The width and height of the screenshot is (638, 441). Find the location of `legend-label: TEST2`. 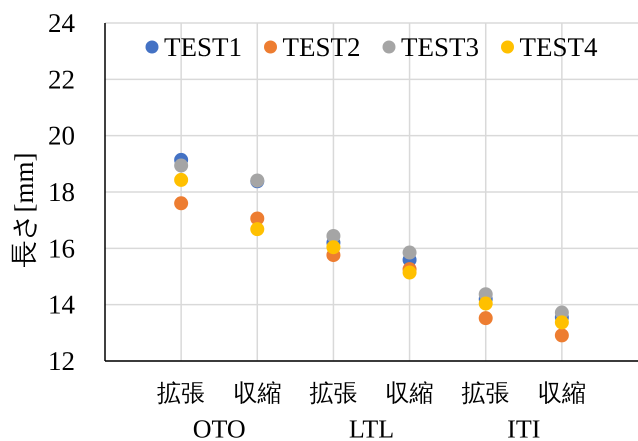

legend-label: TEST2 is located at coordinates (321, 47).